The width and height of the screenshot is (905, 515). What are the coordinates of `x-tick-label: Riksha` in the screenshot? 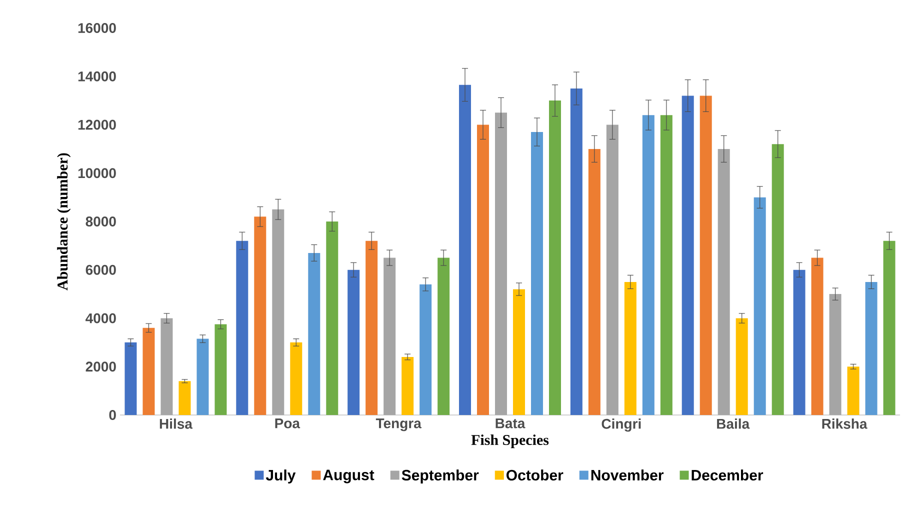 It's located at (845, 423).